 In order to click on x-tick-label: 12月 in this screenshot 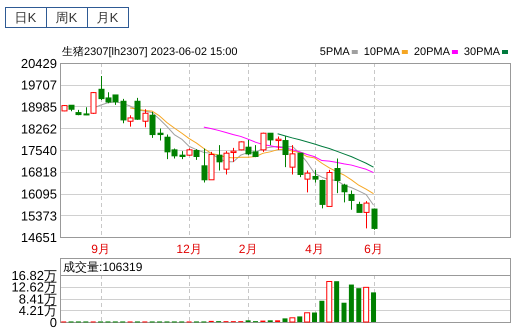, I will do `click(189, 249)`.